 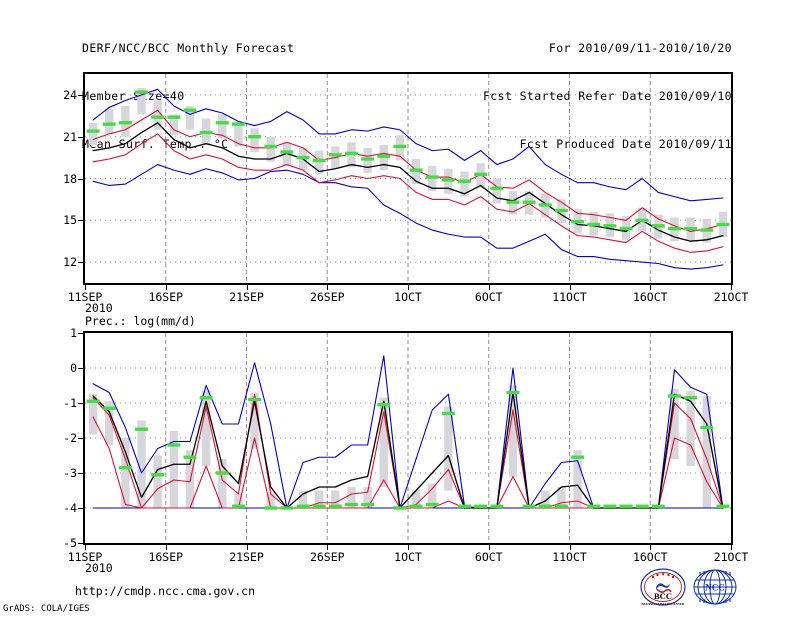 I want to click on ncc-logo-icon: NCC, so click(x=715, y=587).